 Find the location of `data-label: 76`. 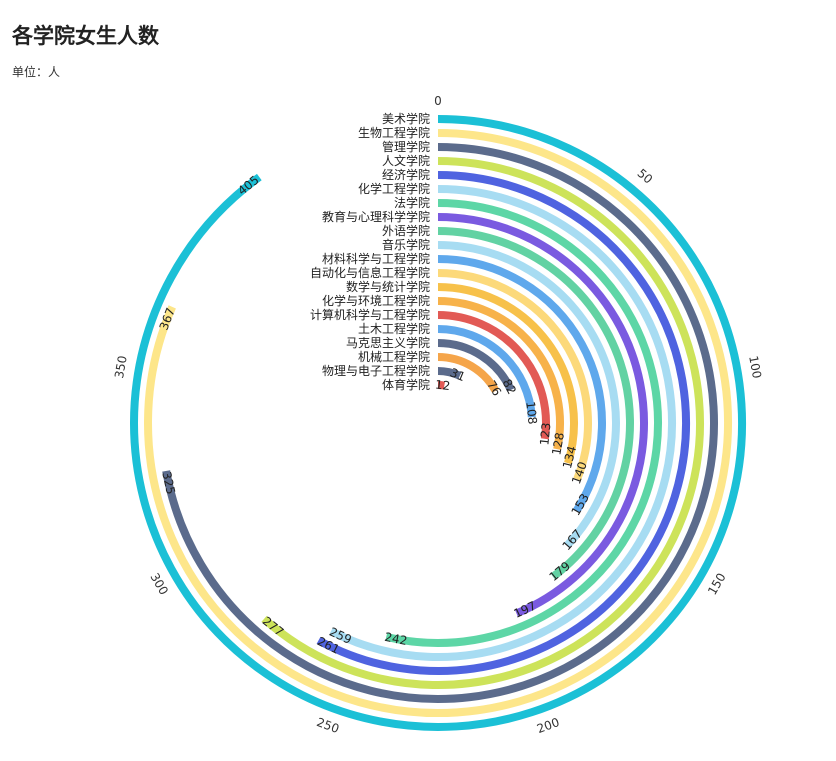

data-label: 76 is located at coordinates (494, 388).